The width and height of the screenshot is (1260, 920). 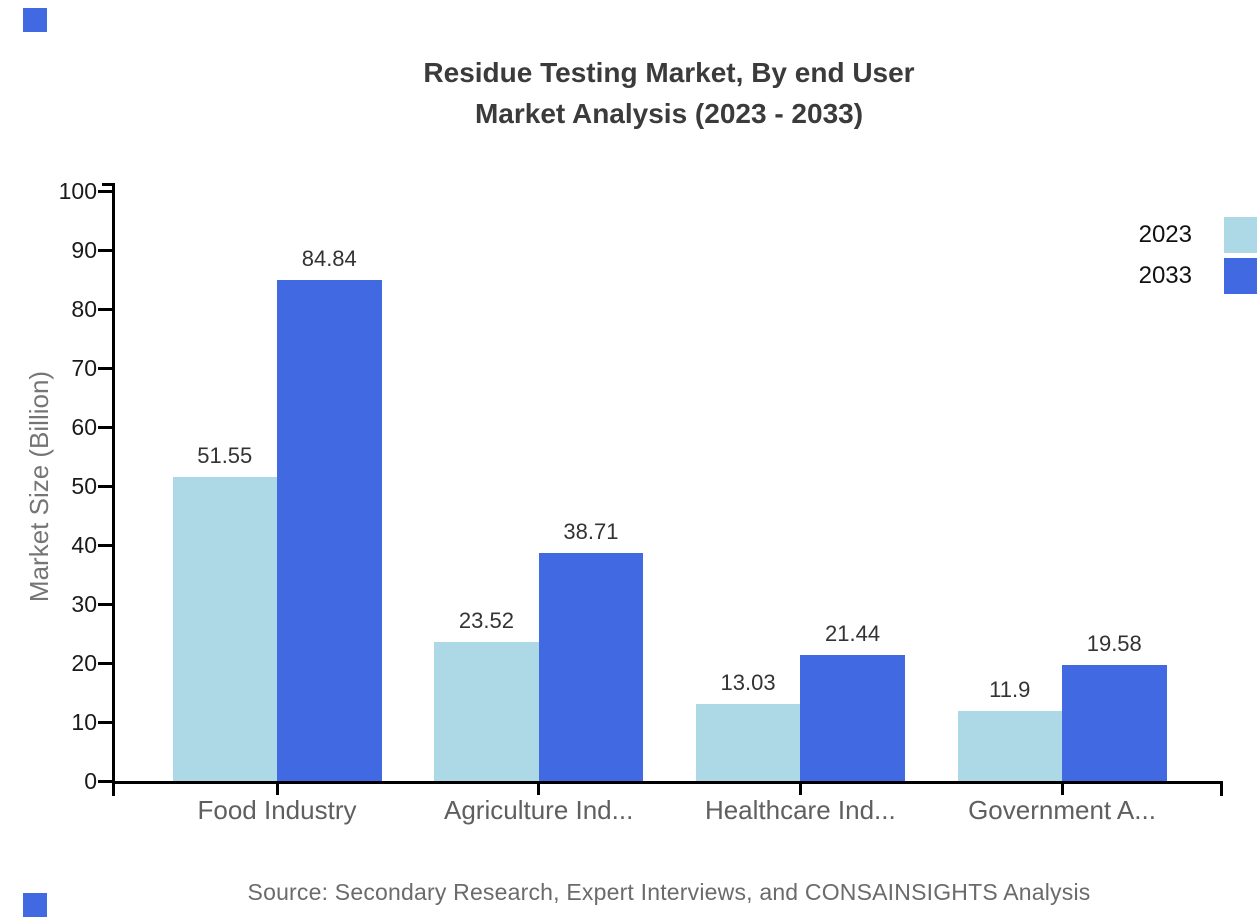 What do you see at coordinates (35, 905) in the screenshot?
I see `corner-accent-bottom-icon` at bounding box center [35, 905].